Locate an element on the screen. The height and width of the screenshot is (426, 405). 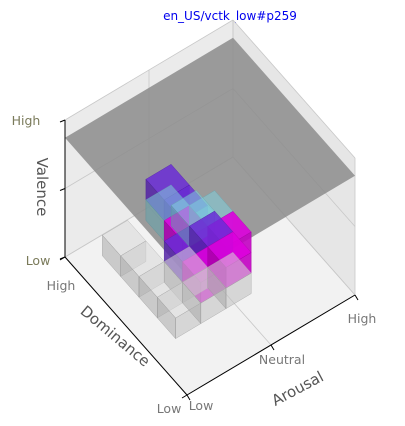
valence-tick-low: Low is located at coordinates (38, 260).